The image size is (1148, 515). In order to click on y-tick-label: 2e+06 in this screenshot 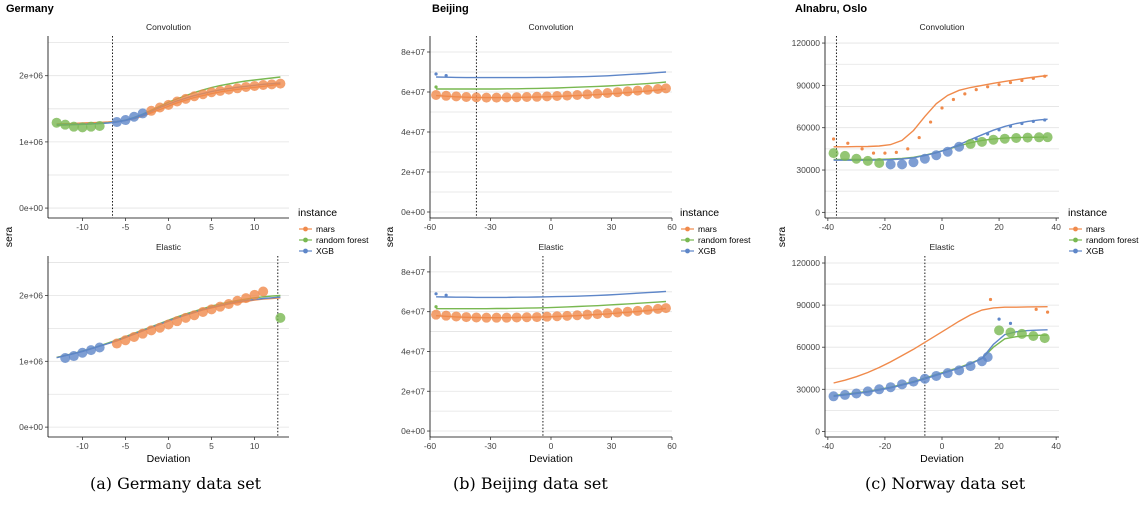, I will do `click(31, 76)`.